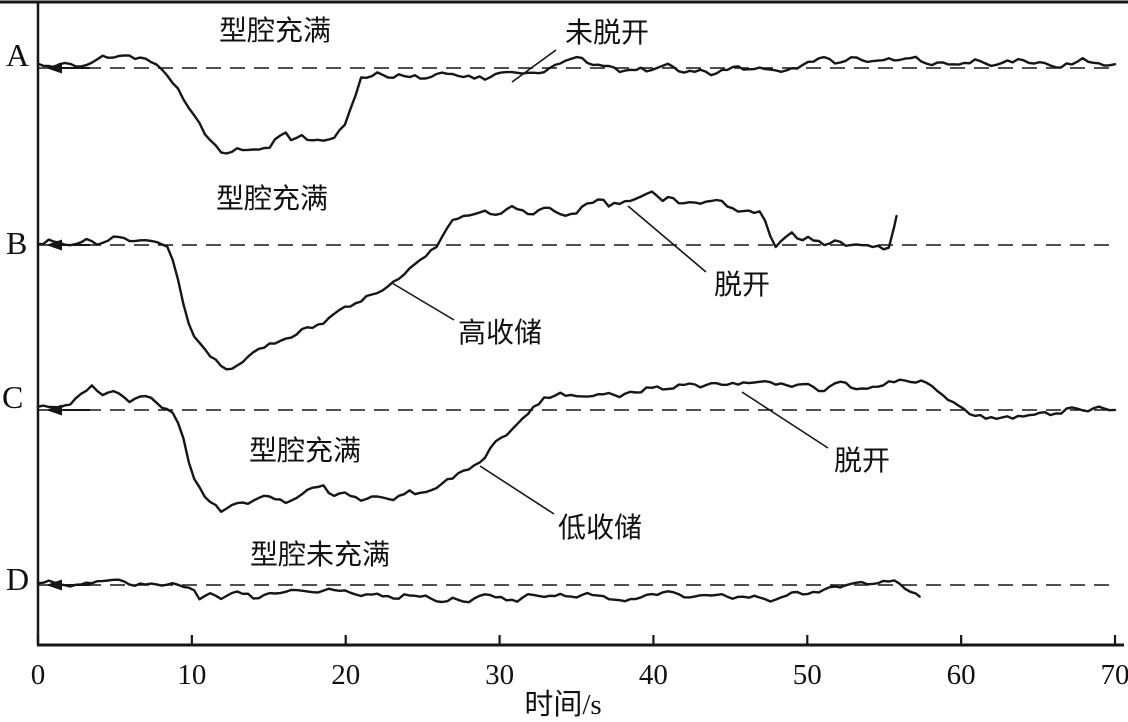  I want to click on x-tick-label: 0, so click(38, 675).